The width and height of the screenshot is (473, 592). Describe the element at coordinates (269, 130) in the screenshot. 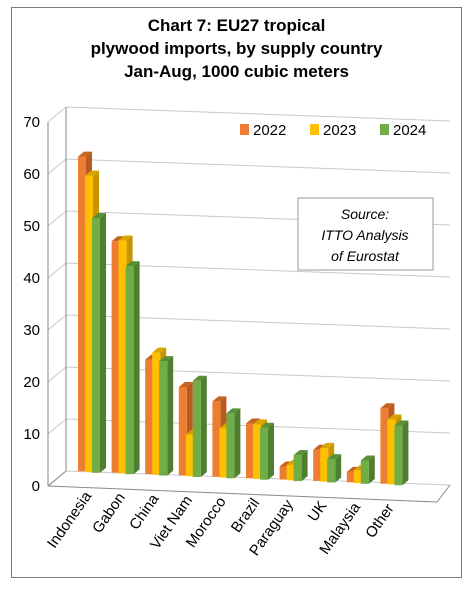

I see `legend-label-2022: 2022` at that location.